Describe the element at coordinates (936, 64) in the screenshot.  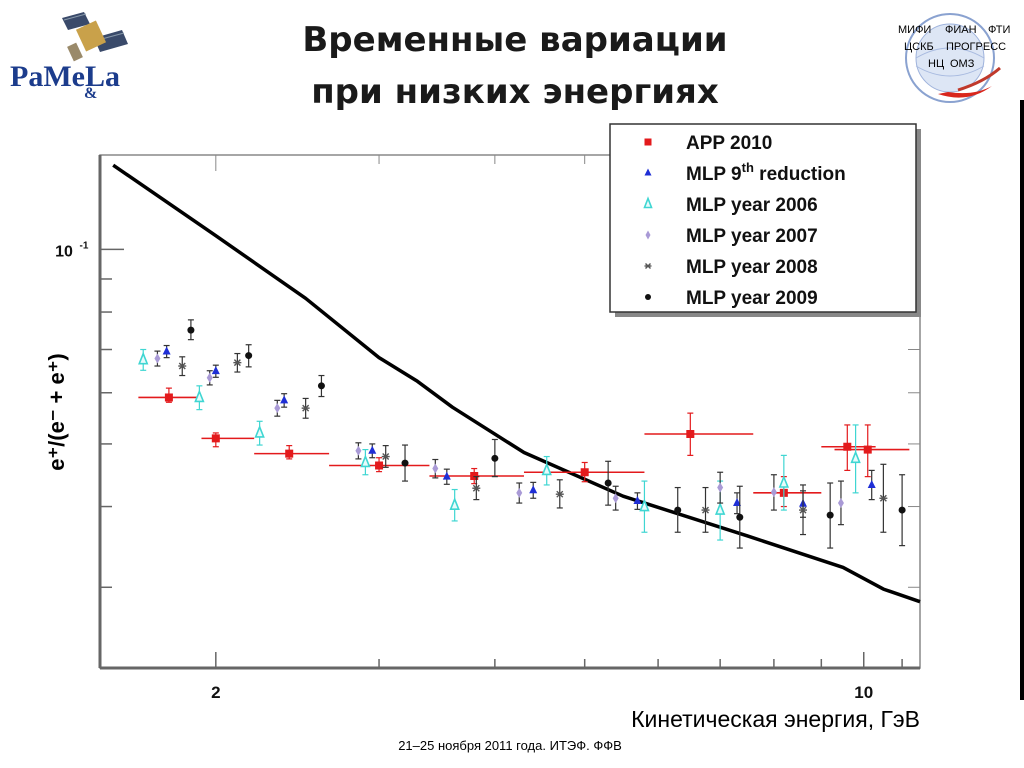
I see `org-nts: НЦ` at that location.